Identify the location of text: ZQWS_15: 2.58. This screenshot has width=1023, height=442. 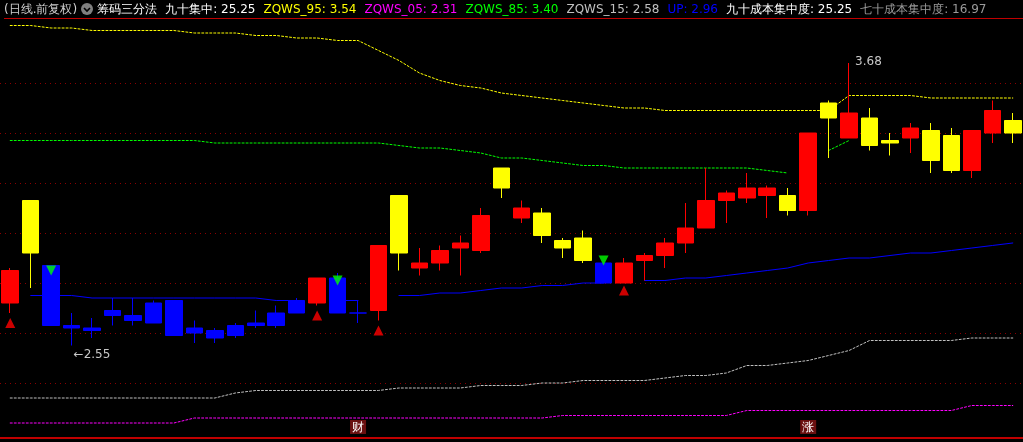
(613, 9).